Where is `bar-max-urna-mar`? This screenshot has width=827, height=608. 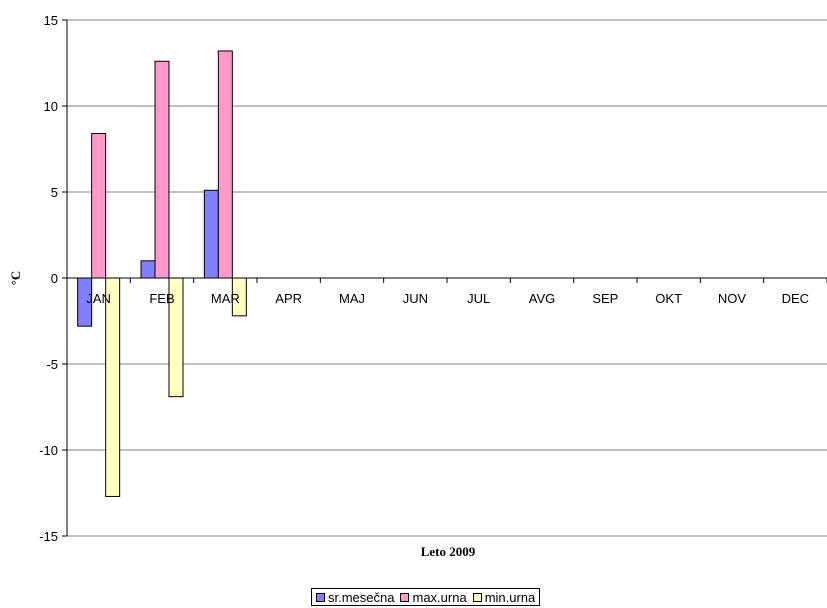
bar-max-urna-mar is located at coordinates (225, 164).